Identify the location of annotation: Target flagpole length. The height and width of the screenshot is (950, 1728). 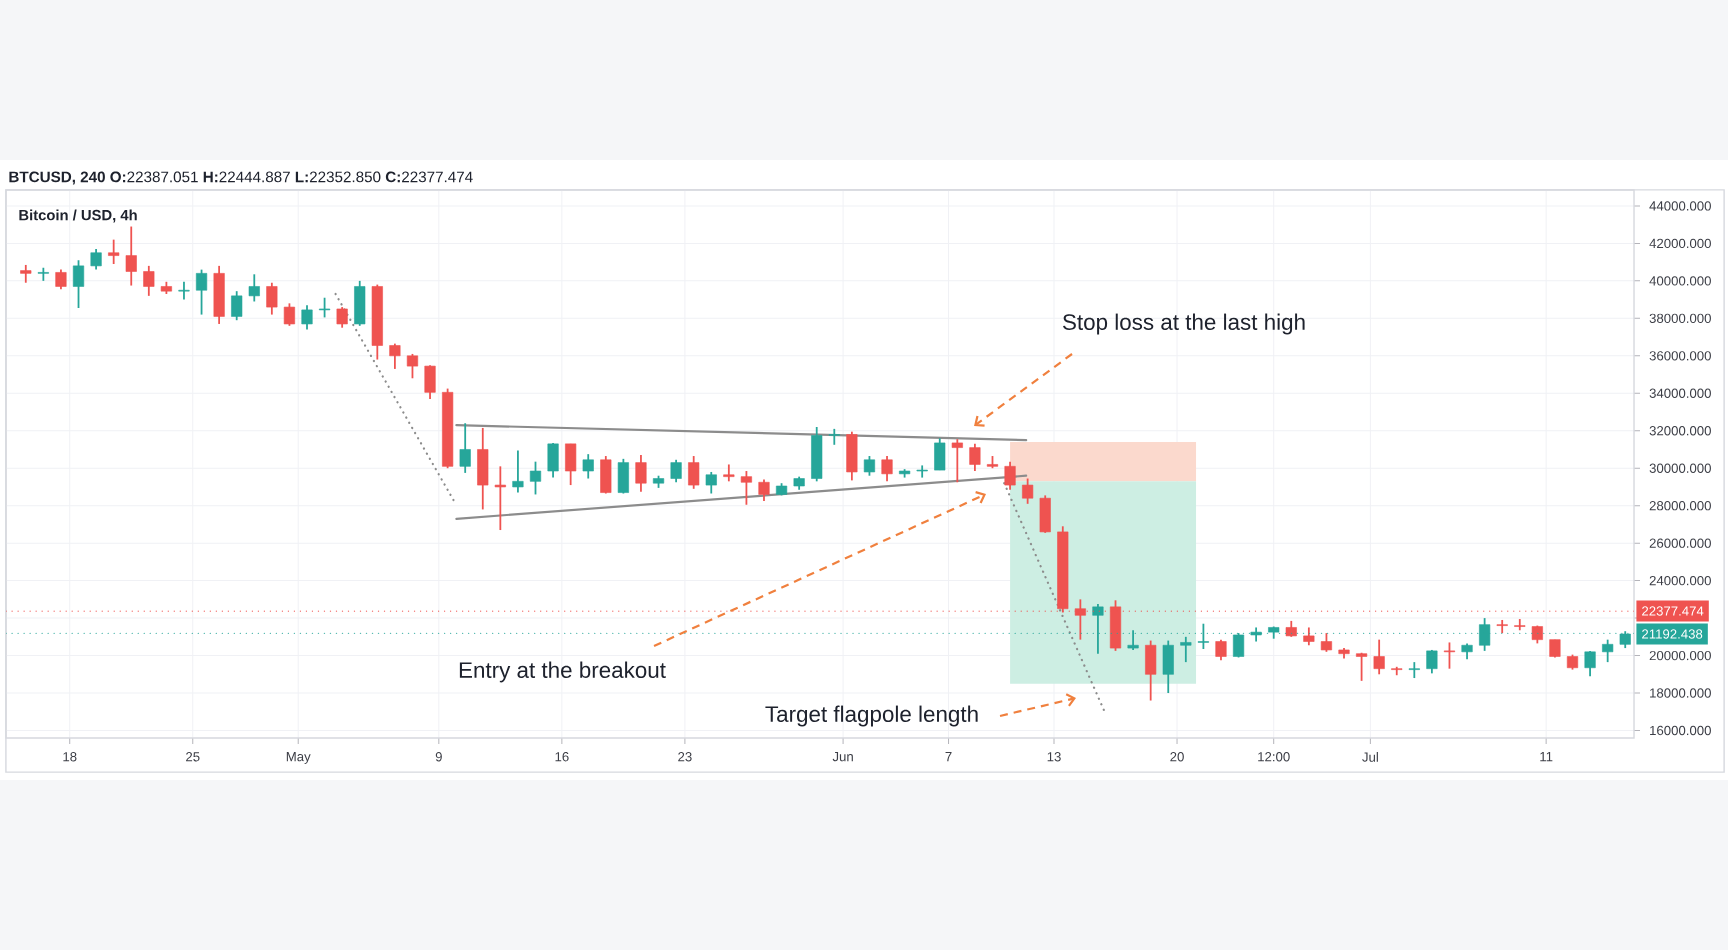
(871, 716).